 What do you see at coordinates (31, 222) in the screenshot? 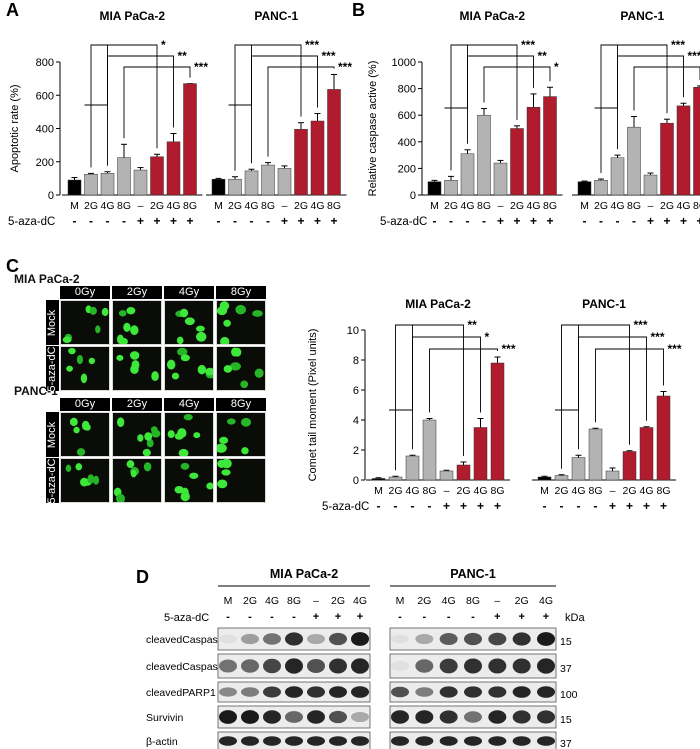
I see `aza-row-label: 5-aza-dC` at bounding box center [31, 222].